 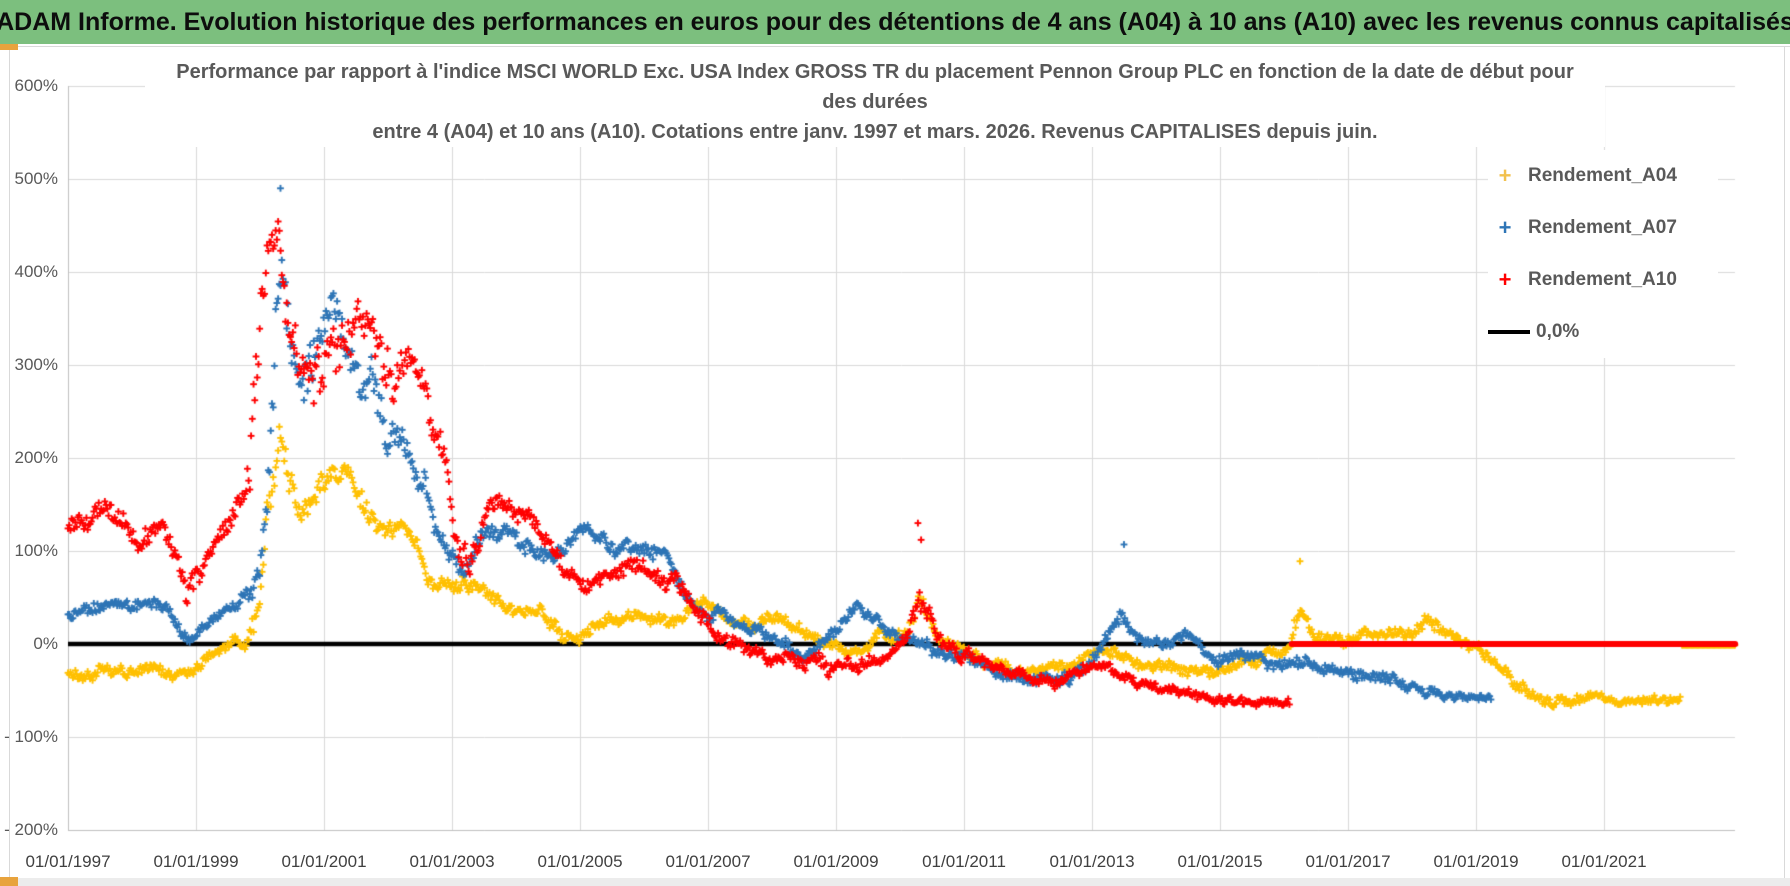 I want to click on legend-item-label: Rendement_A04, so click(x=1602, y=175).